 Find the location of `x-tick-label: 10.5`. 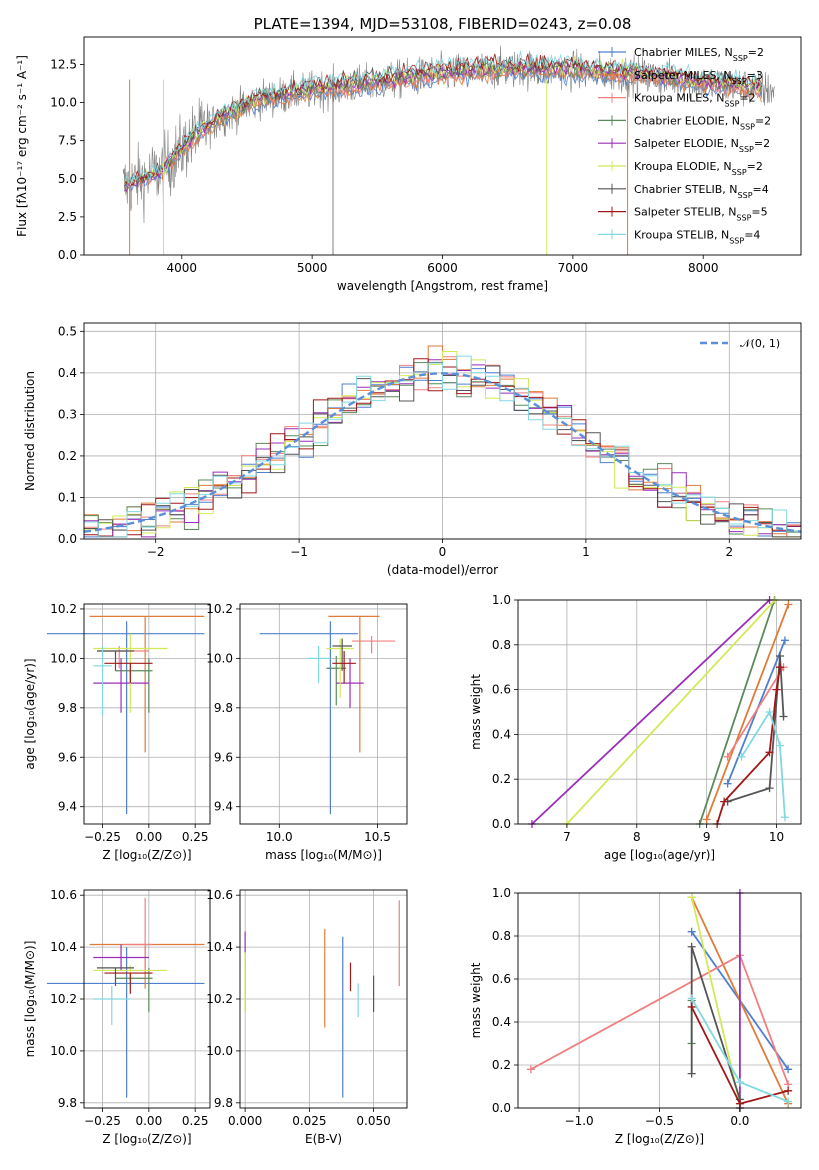

x-tick-label: 10.5 is located at coordinates (377, 837).